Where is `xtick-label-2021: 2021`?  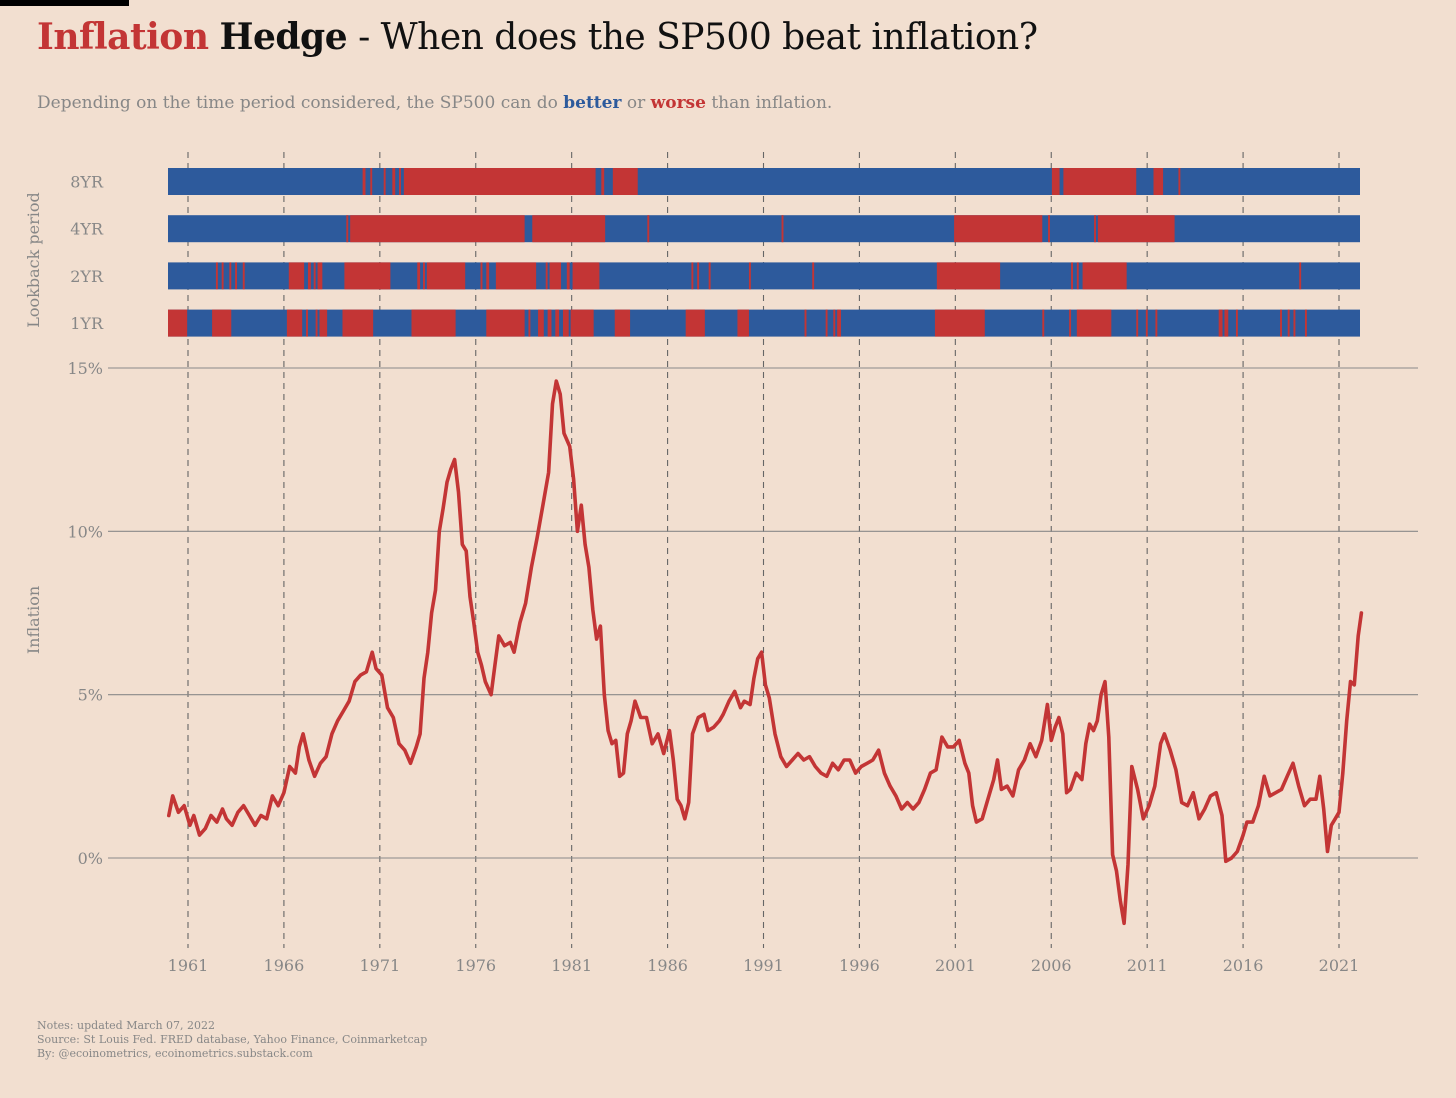 xtick-label-2021: 2021 is located at coordinates (1339, 965).